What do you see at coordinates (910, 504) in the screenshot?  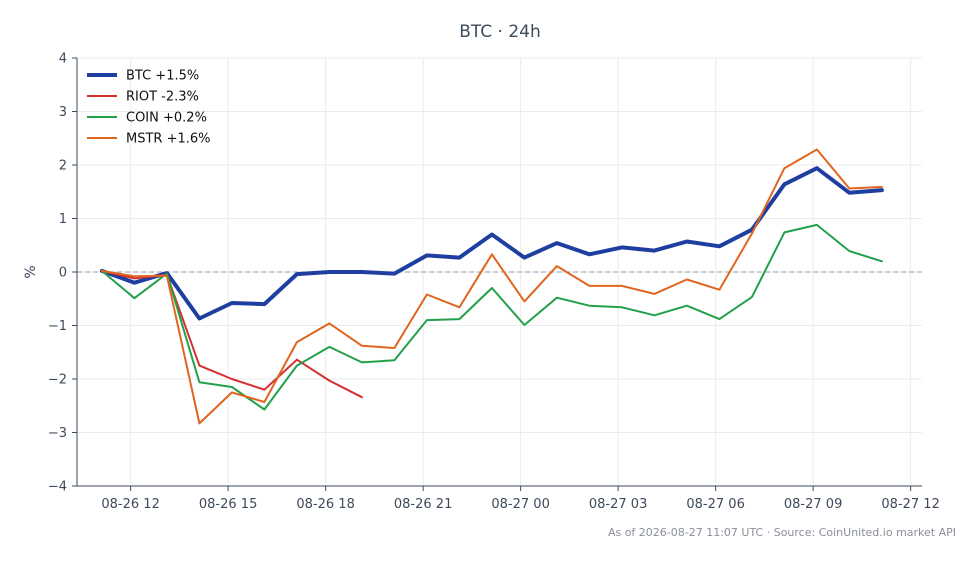 I see `x-tick-label: 08-27 12` at bounding box center [910, 504].